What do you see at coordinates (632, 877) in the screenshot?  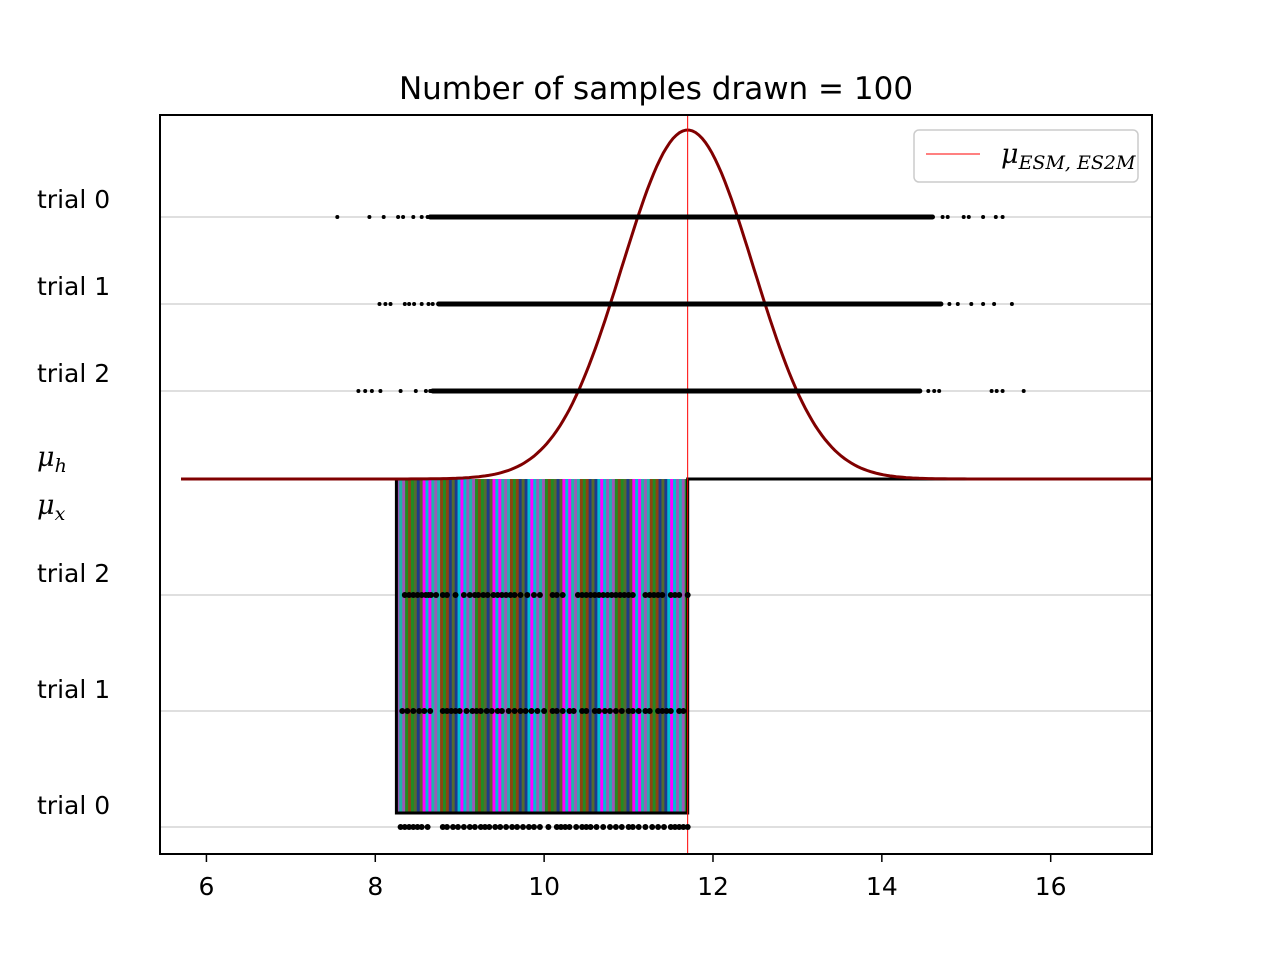 I see `x-axis-ticks: 6 8 10 12 14 16` at bounding box center [632, 877].